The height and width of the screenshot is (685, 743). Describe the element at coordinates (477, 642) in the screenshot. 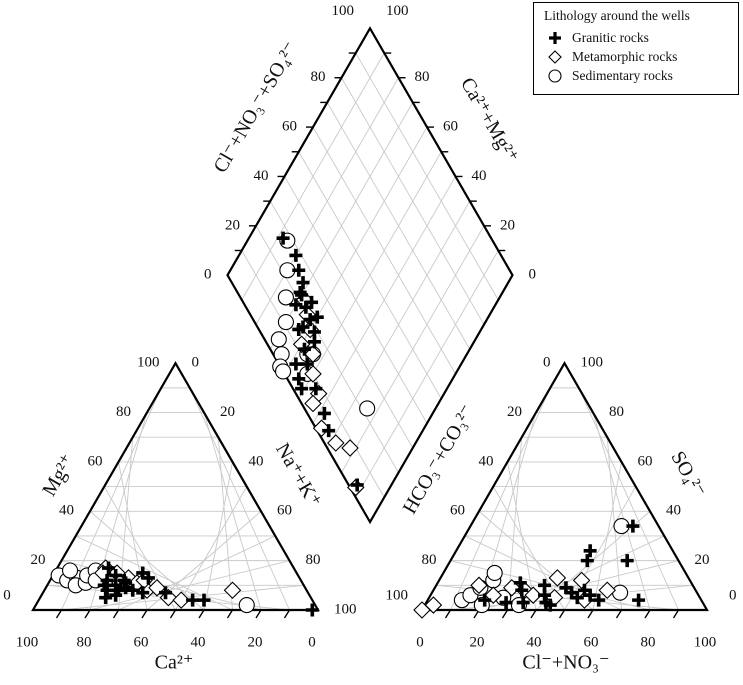

I see `anion-bottom-tick-label: 20` at that location.